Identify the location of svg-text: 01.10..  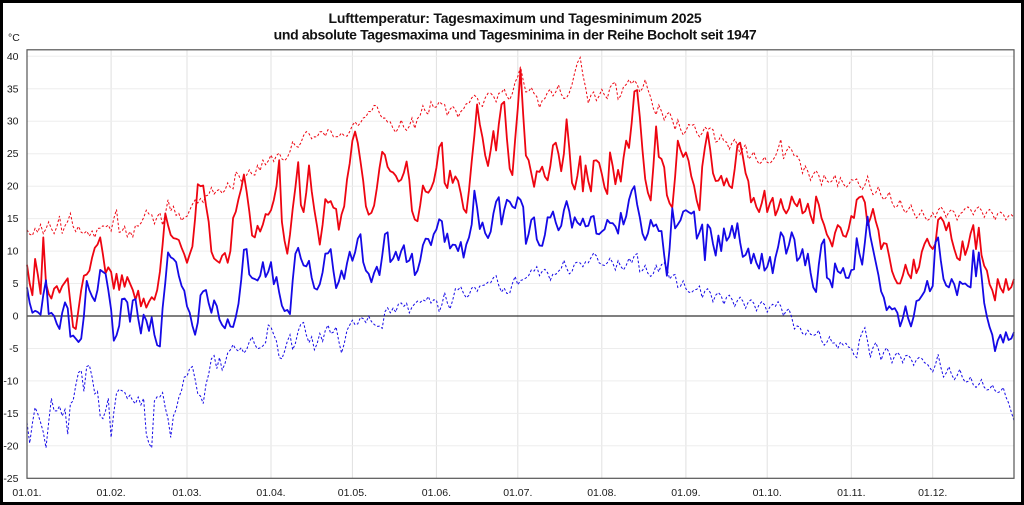
(767, 493).